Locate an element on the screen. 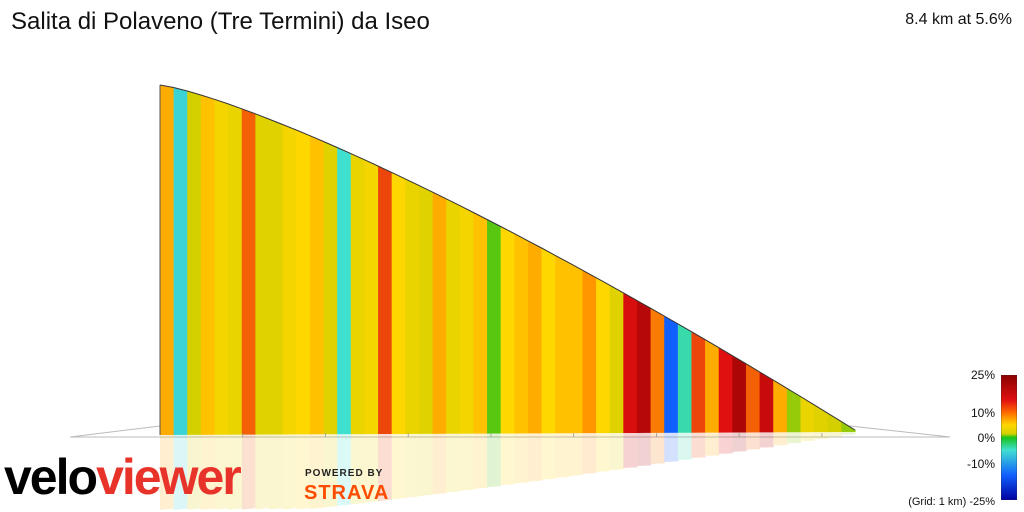 The width and height of the screenshot is (1024, 512). legend-label-neg10: -10% is located at coordinates (980, 464).